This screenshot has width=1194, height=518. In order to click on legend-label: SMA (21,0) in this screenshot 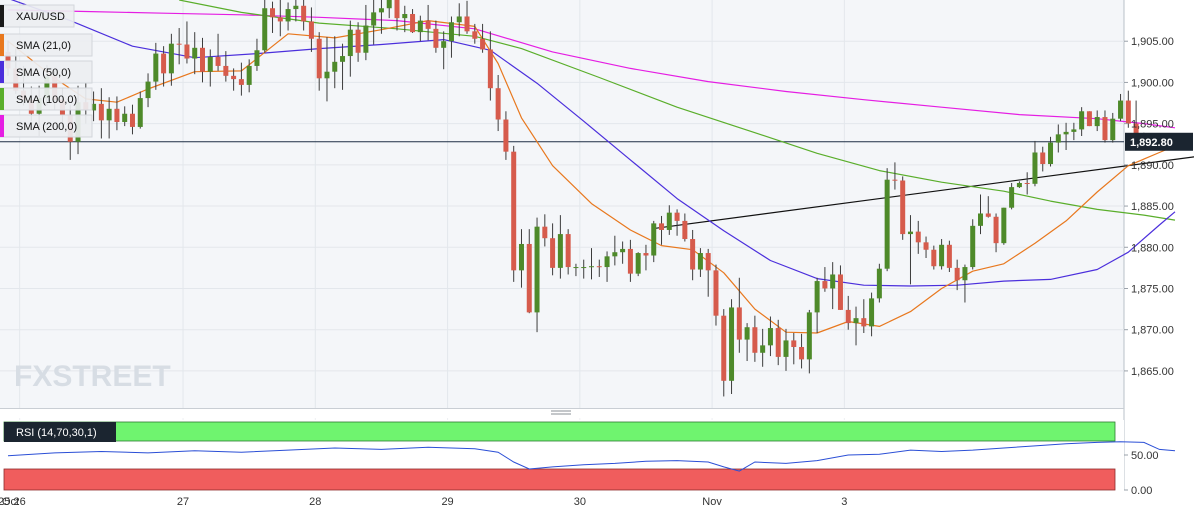, I will do `click(43, 46)`.